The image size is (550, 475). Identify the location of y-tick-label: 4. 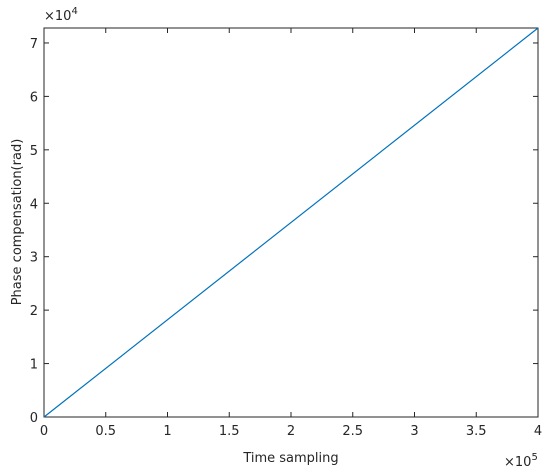
(34, 204).